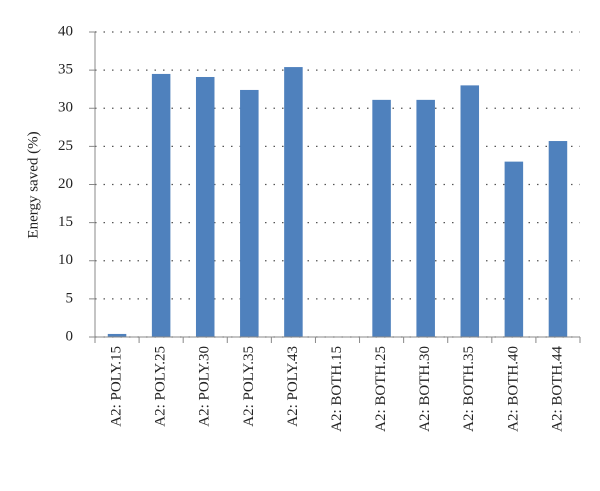 The image size is (600, 491). I want to click on x-tick-label: A2: POLY.15, so click(116, 386).